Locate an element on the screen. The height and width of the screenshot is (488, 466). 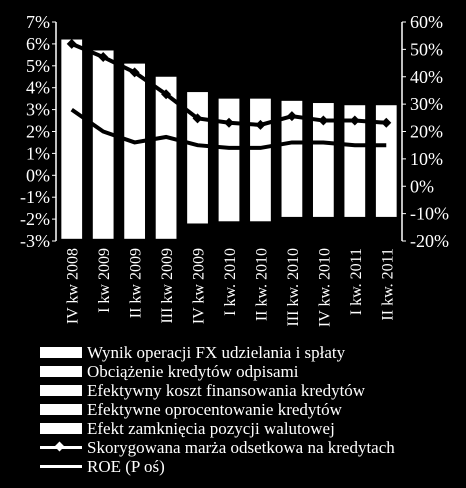
legend-item: Obciążenie kredytów odpisami is located at coordinates (253, 371).